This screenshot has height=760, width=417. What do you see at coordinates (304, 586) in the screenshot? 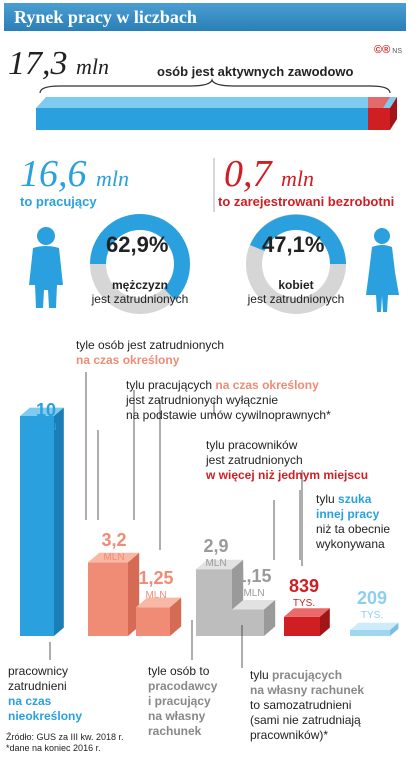
I see `bar-label-5-num: 839` at bounding box center [304, 586].